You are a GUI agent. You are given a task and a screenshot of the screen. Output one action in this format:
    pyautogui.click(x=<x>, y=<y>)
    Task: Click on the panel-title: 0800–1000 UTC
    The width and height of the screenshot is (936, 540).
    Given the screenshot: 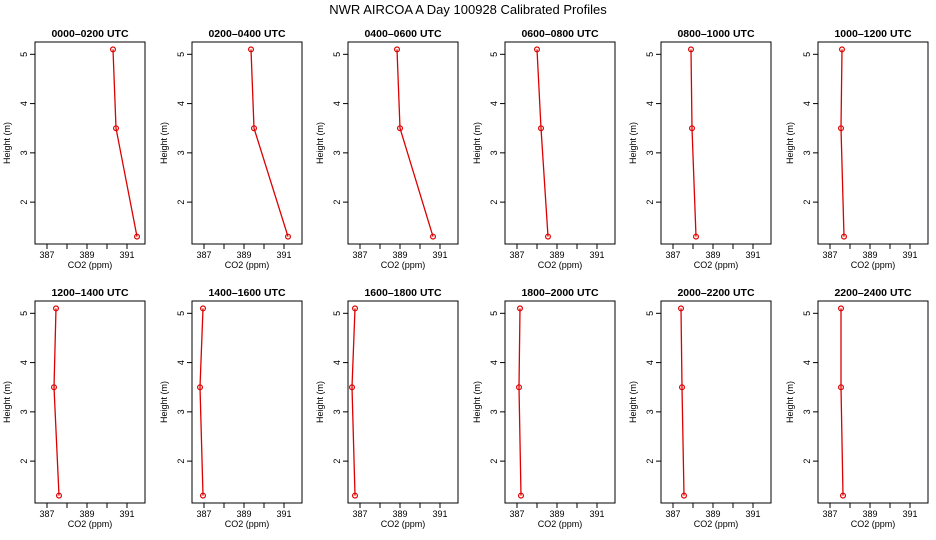 What is the action you would take?
    pyautogui.click(x=715, y=34)
    